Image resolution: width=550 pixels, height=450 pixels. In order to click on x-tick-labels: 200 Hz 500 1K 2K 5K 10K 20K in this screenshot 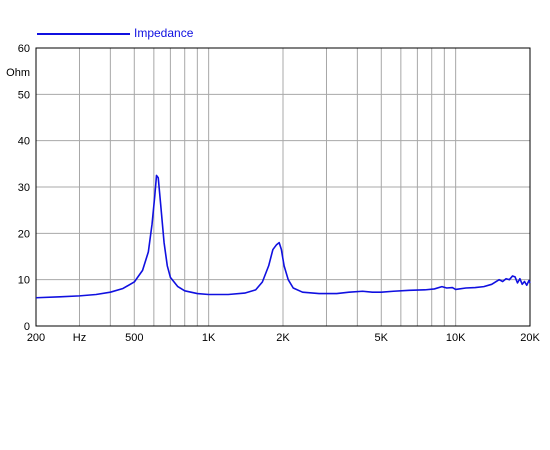, I will do `click(284, 338)`.